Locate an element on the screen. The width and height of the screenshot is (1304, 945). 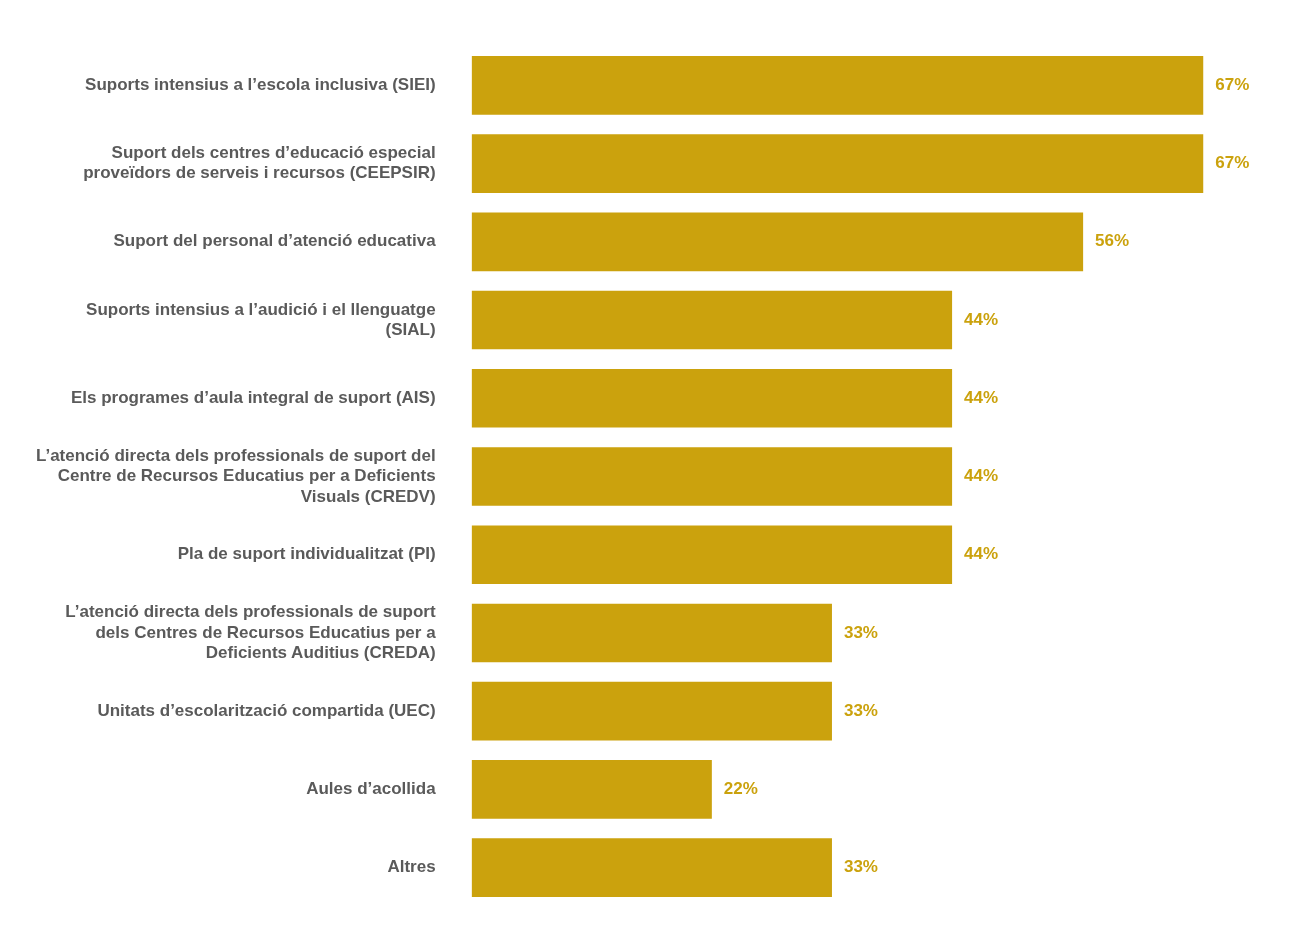
y-tick-label: Els programes d’aula integral de suport (AIS) is located at coordinates (253, 397).